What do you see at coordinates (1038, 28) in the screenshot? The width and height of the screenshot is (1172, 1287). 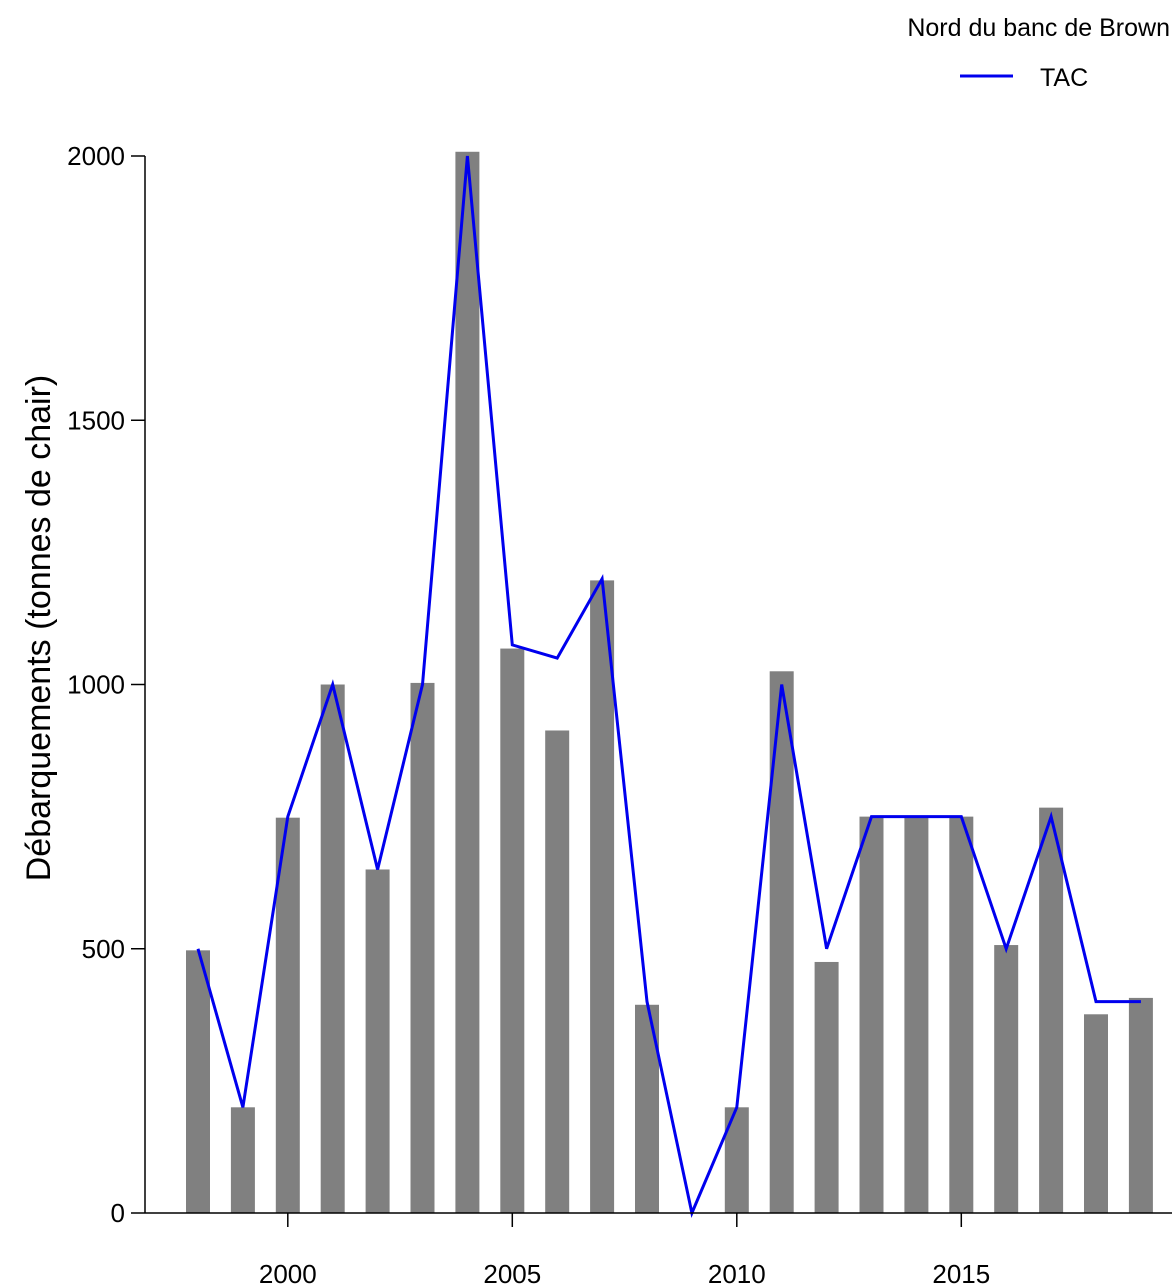 I see `legend-title: Nord du banc de Brown` at bounding box center [1038, 28].